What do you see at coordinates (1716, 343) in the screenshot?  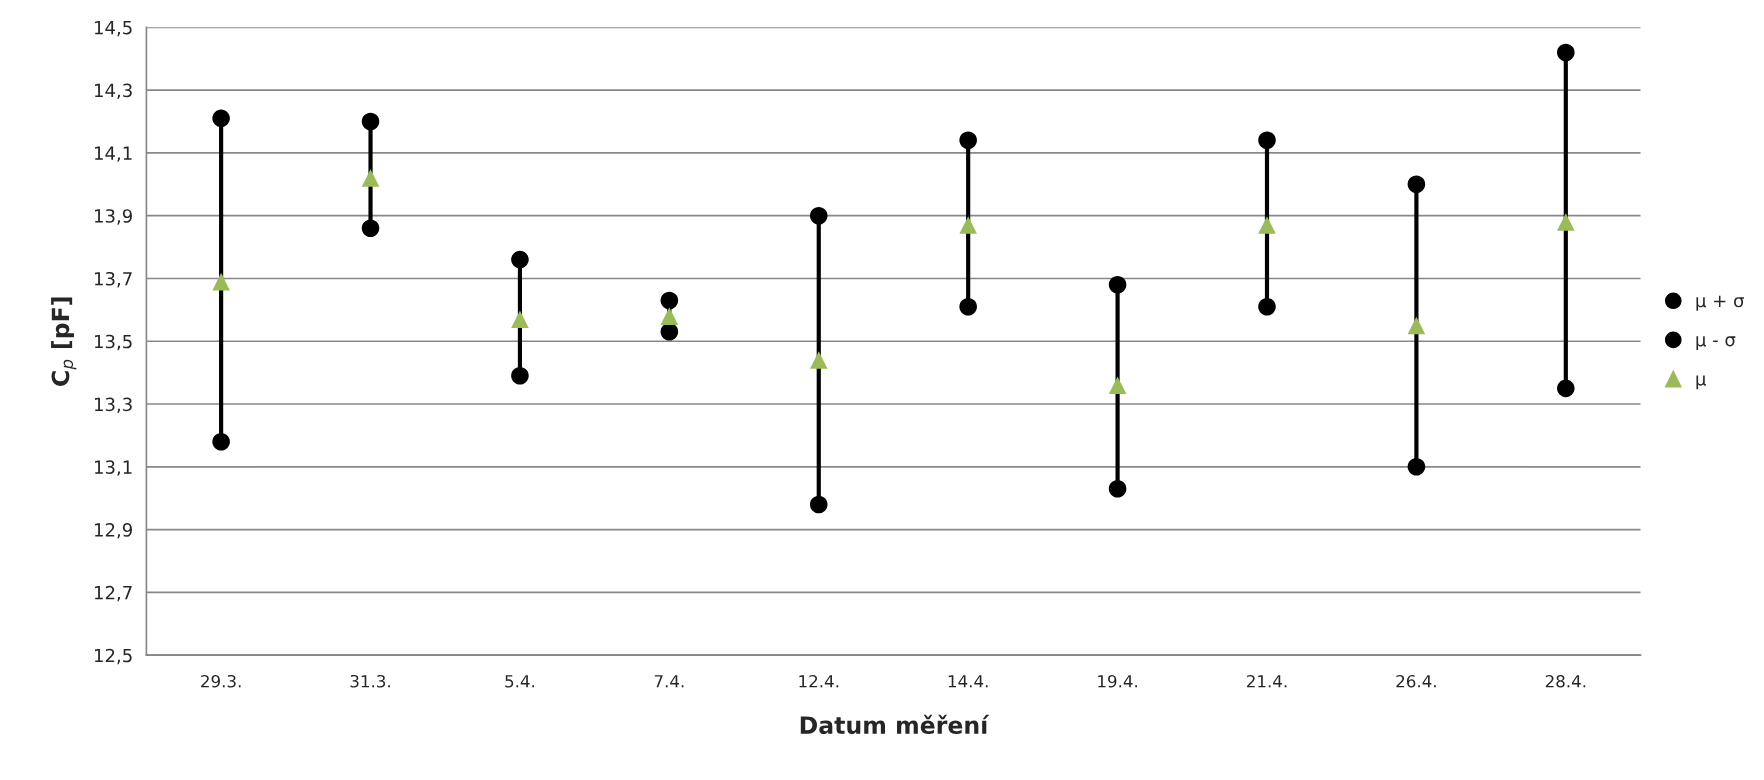 I see `legend-label: μ - σ` at bounding box center [1716, 343].